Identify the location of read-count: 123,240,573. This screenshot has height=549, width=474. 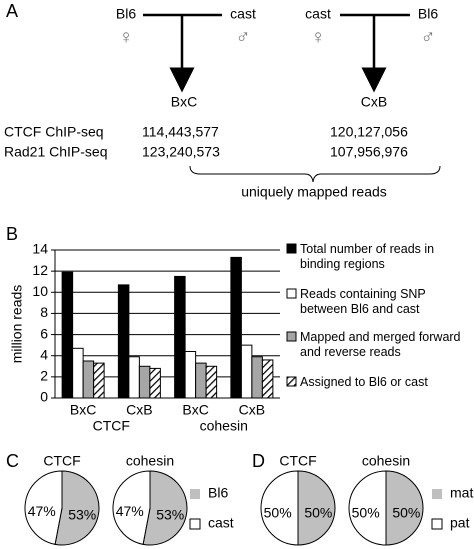
(181, 152).